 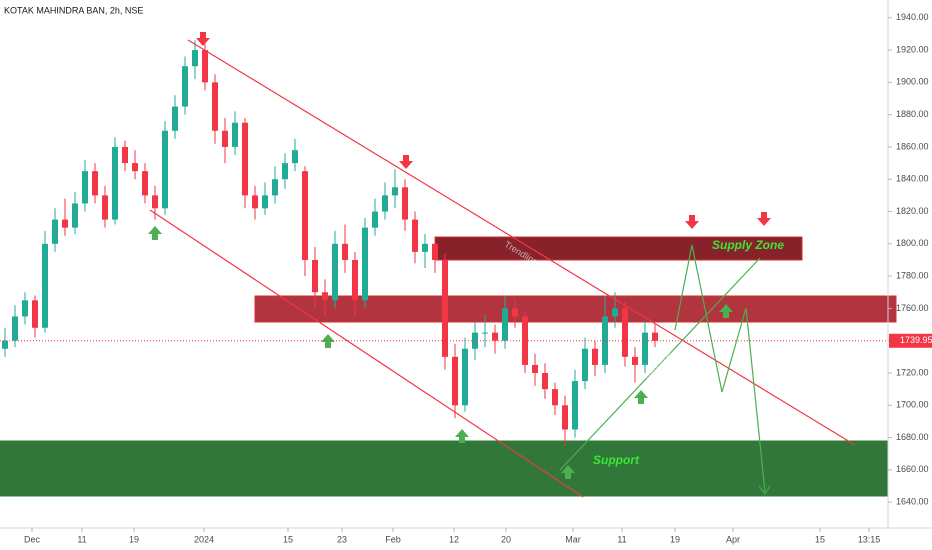 What do you see at coordinates (616, 460) in the screenshot?
I see `support-label: Support` at bounding box center [616, 460].